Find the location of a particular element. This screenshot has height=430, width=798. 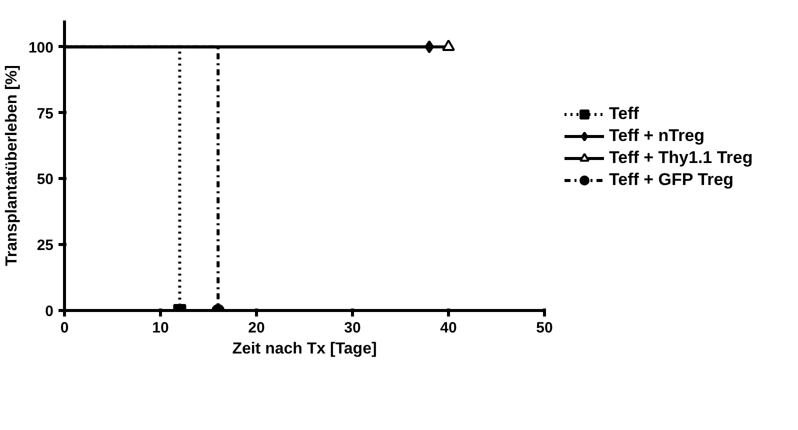

x-tick-label: 10 is located at coordinates (160, 328).